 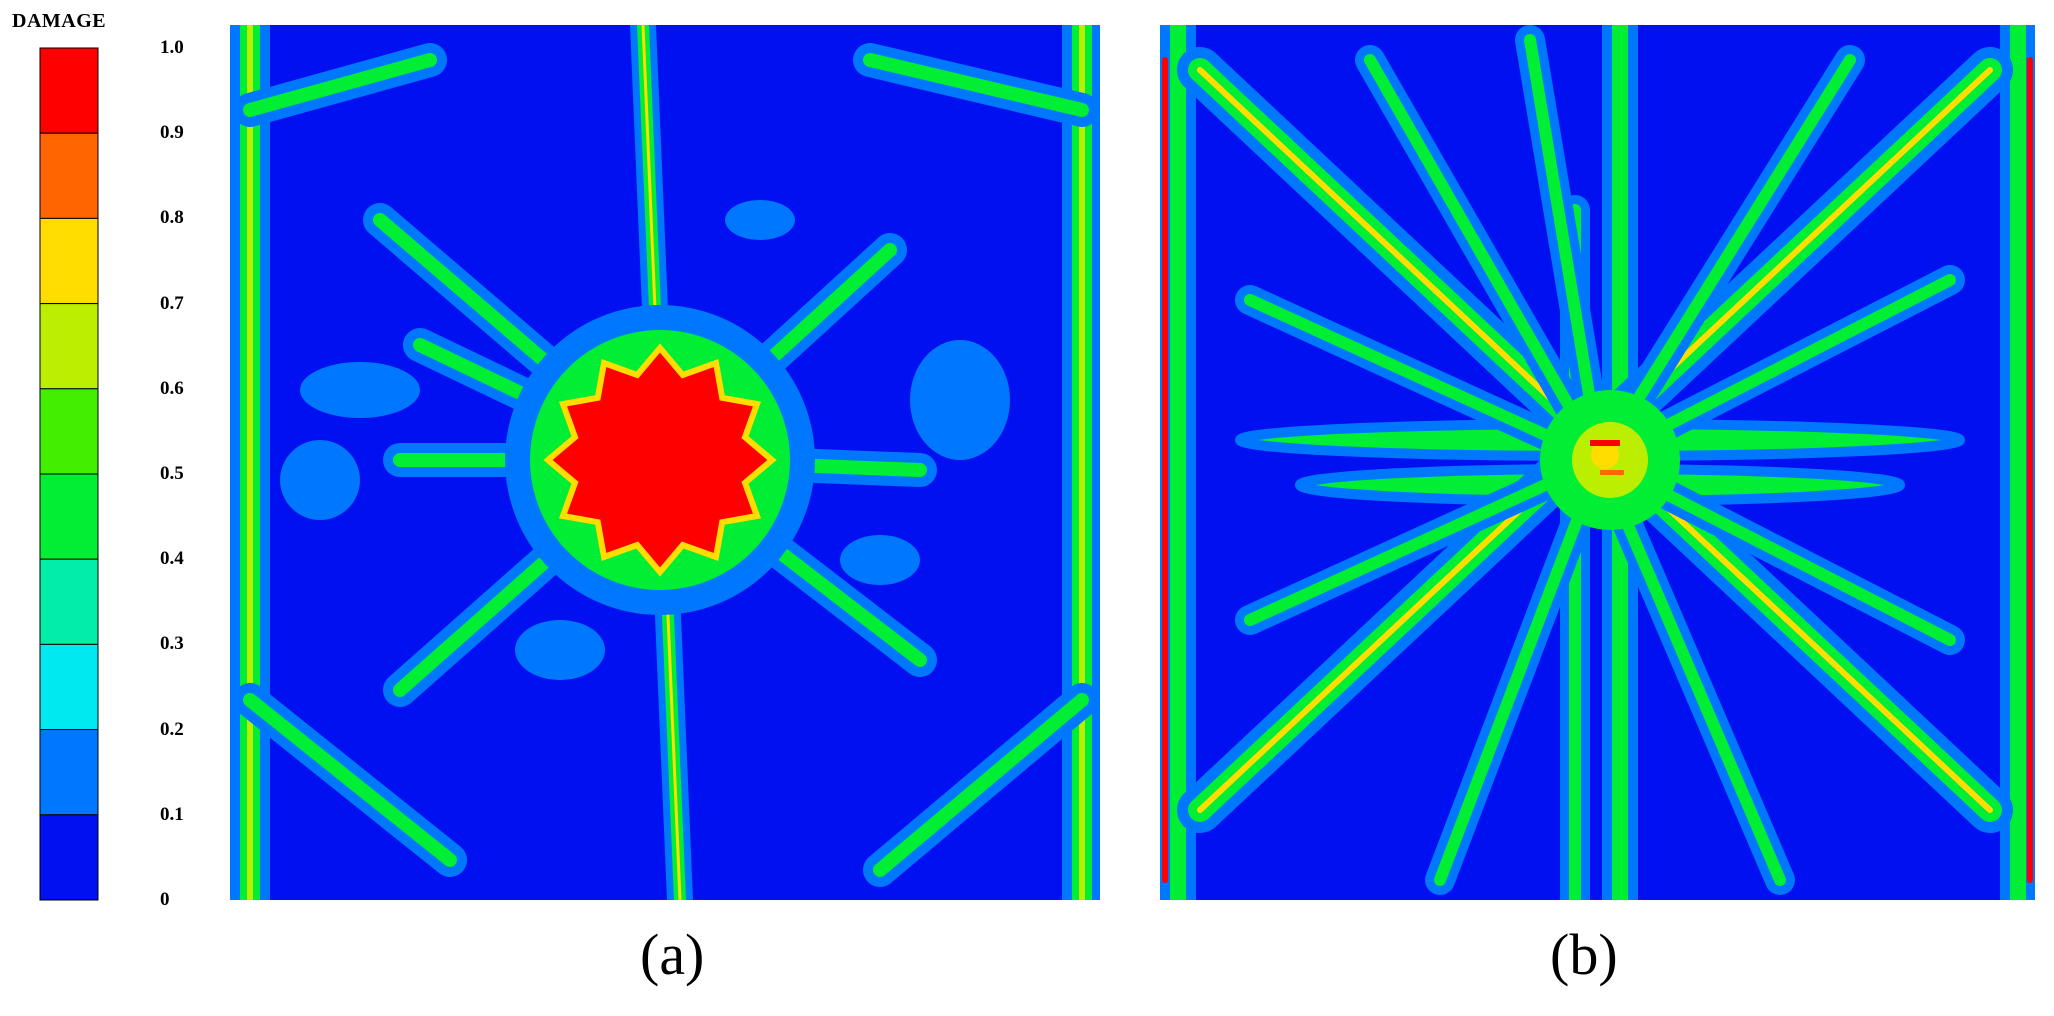 I want to click on legend-tick-label: 0.7, so click(x=172, y=303).